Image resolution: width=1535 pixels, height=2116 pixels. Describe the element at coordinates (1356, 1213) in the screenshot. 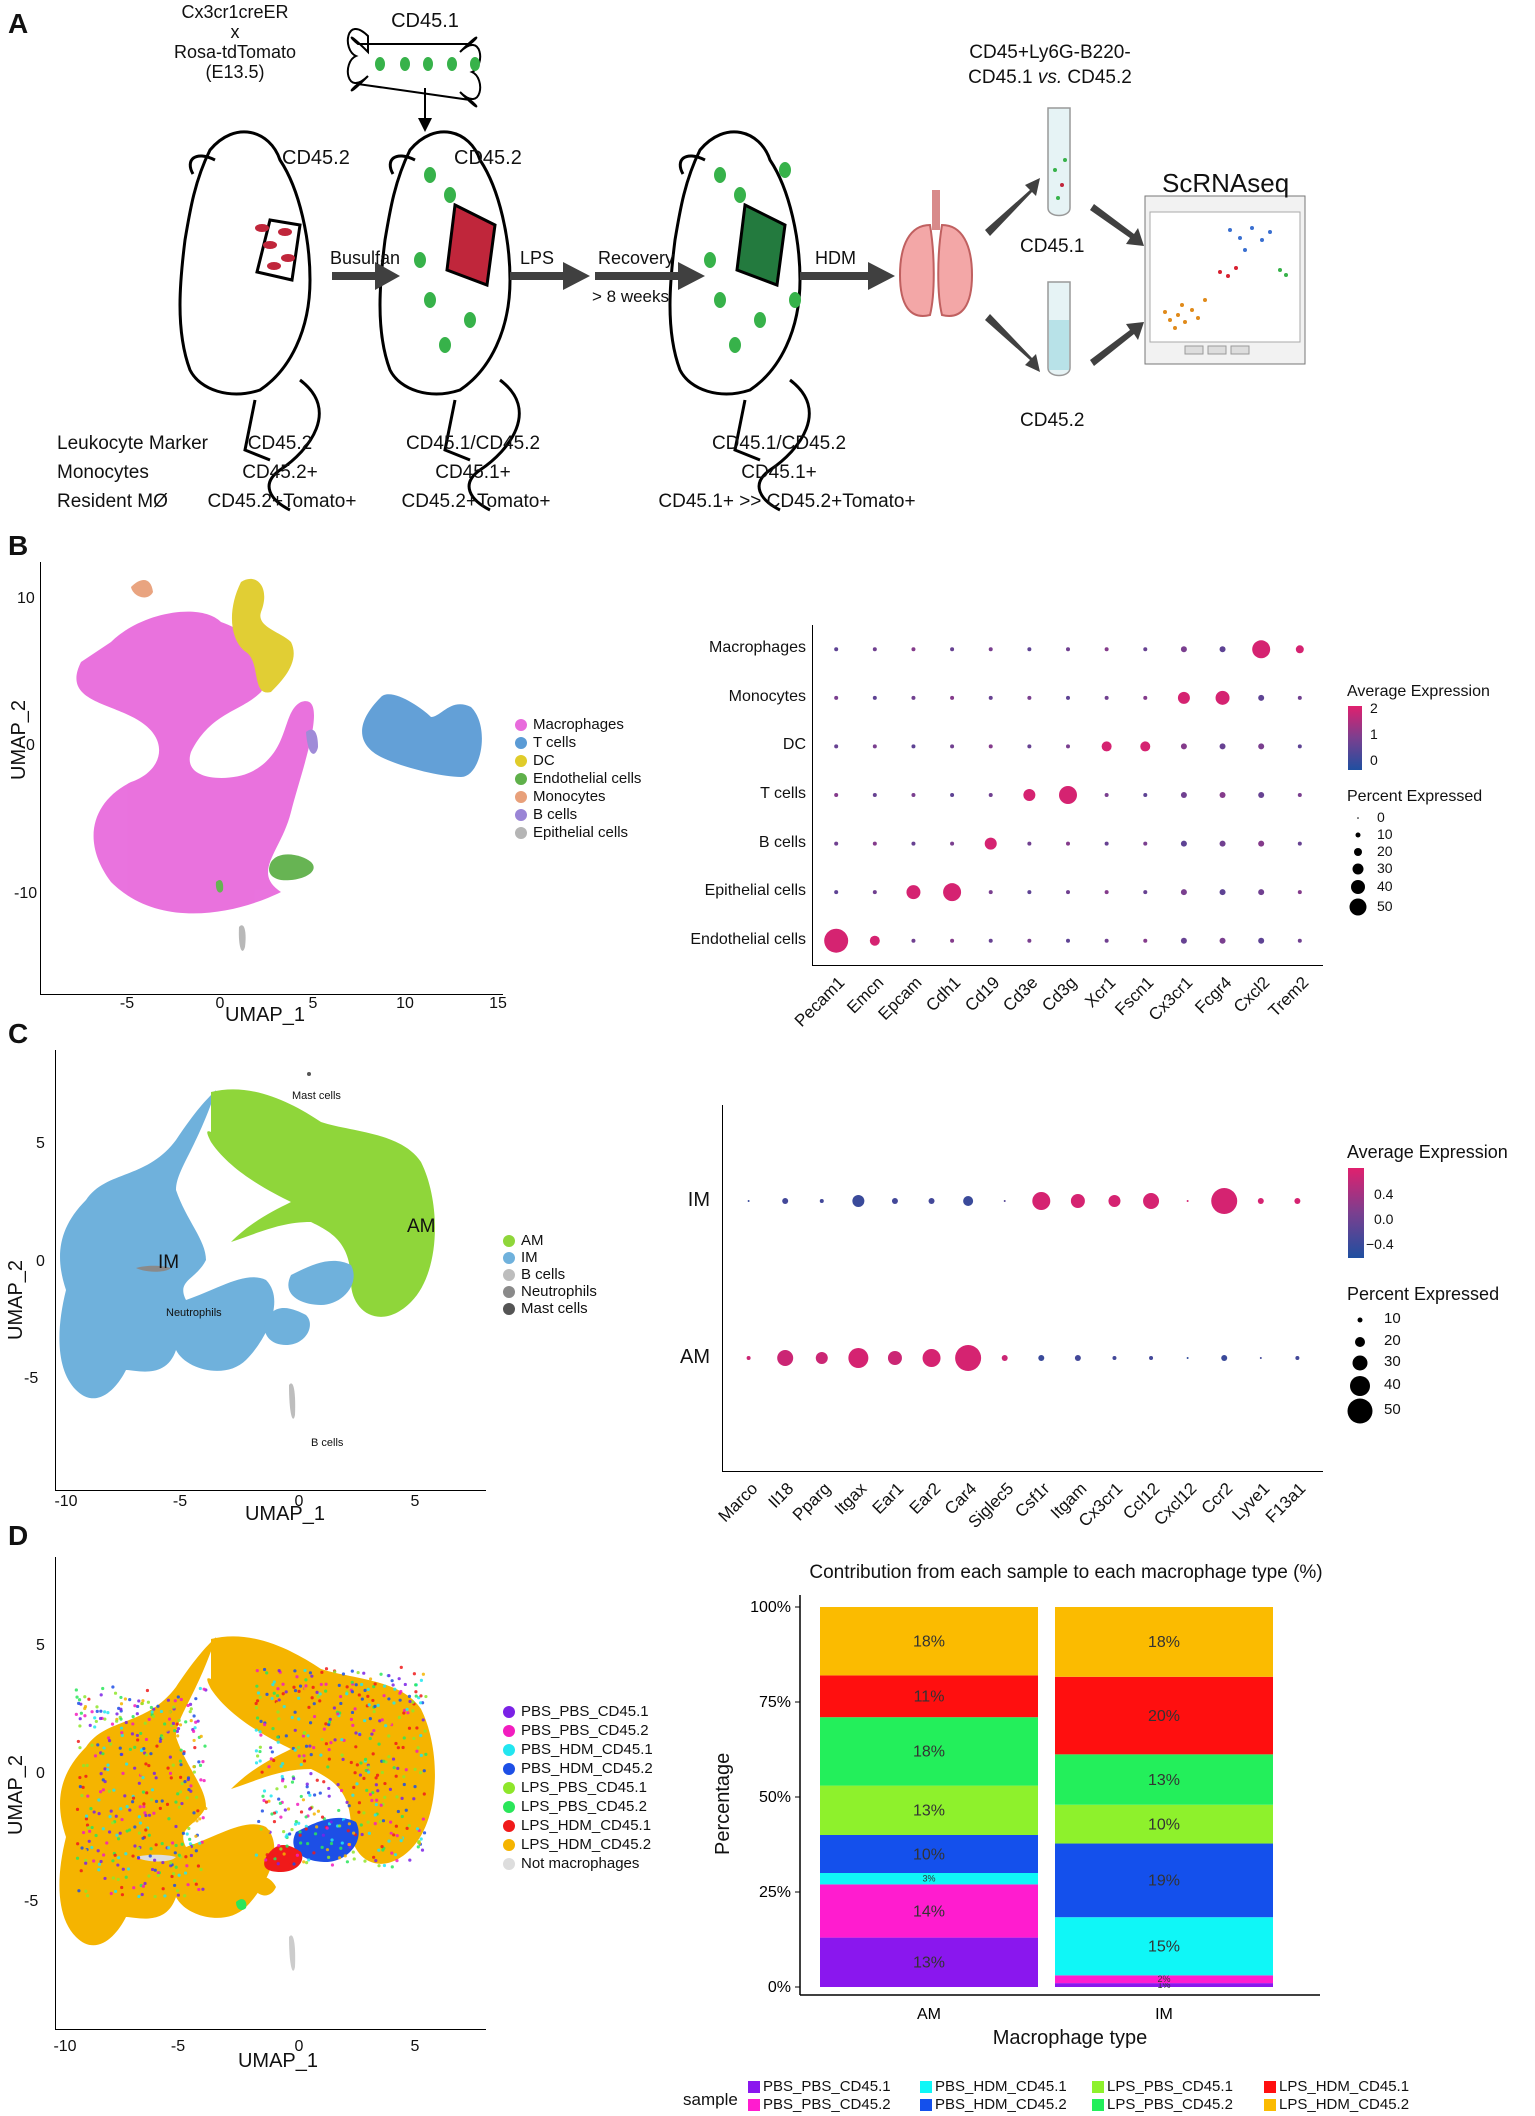

I see `dotplot-c-colorbar` at that location.